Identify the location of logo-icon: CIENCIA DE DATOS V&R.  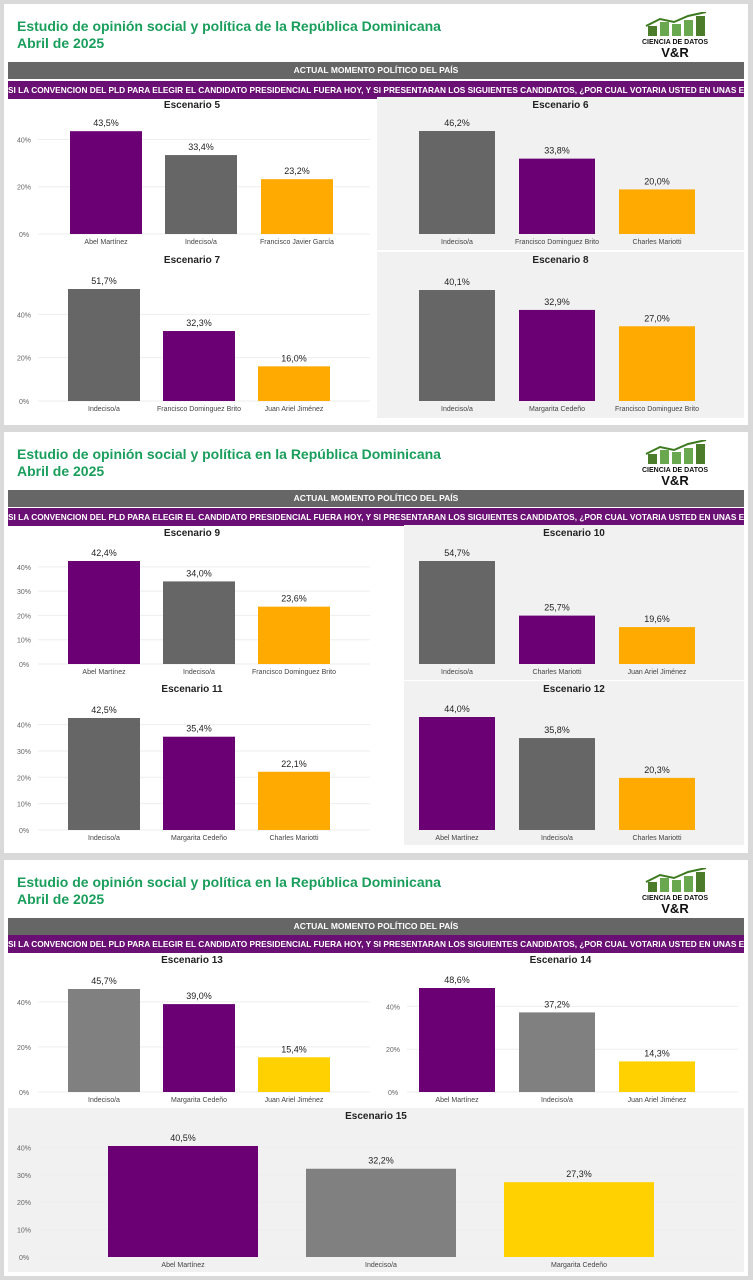
(675, 36).